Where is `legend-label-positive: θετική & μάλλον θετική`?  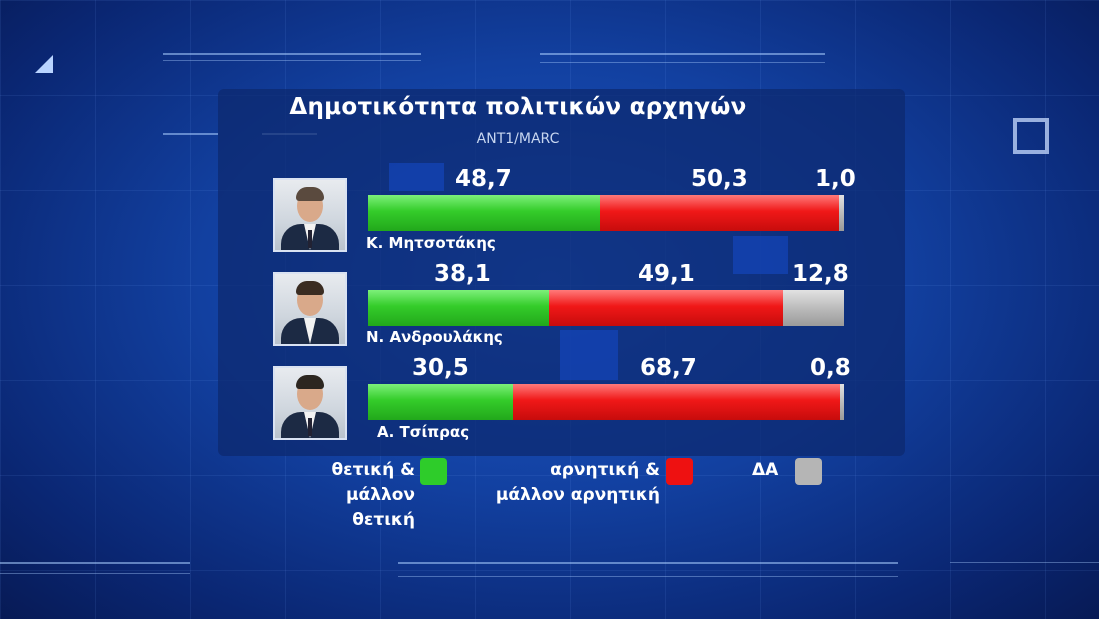 legend-label-positive: θετική & μάλλον θετική is located at coordinates (373, 495).